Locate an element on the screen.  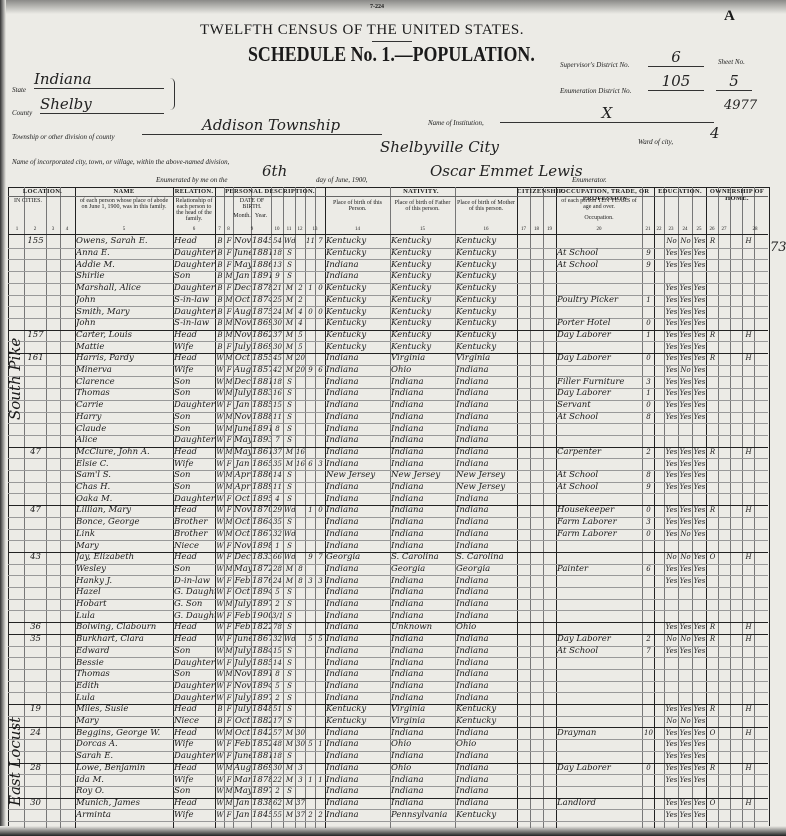
row-1-home: H is located at coordinates (748, 241).